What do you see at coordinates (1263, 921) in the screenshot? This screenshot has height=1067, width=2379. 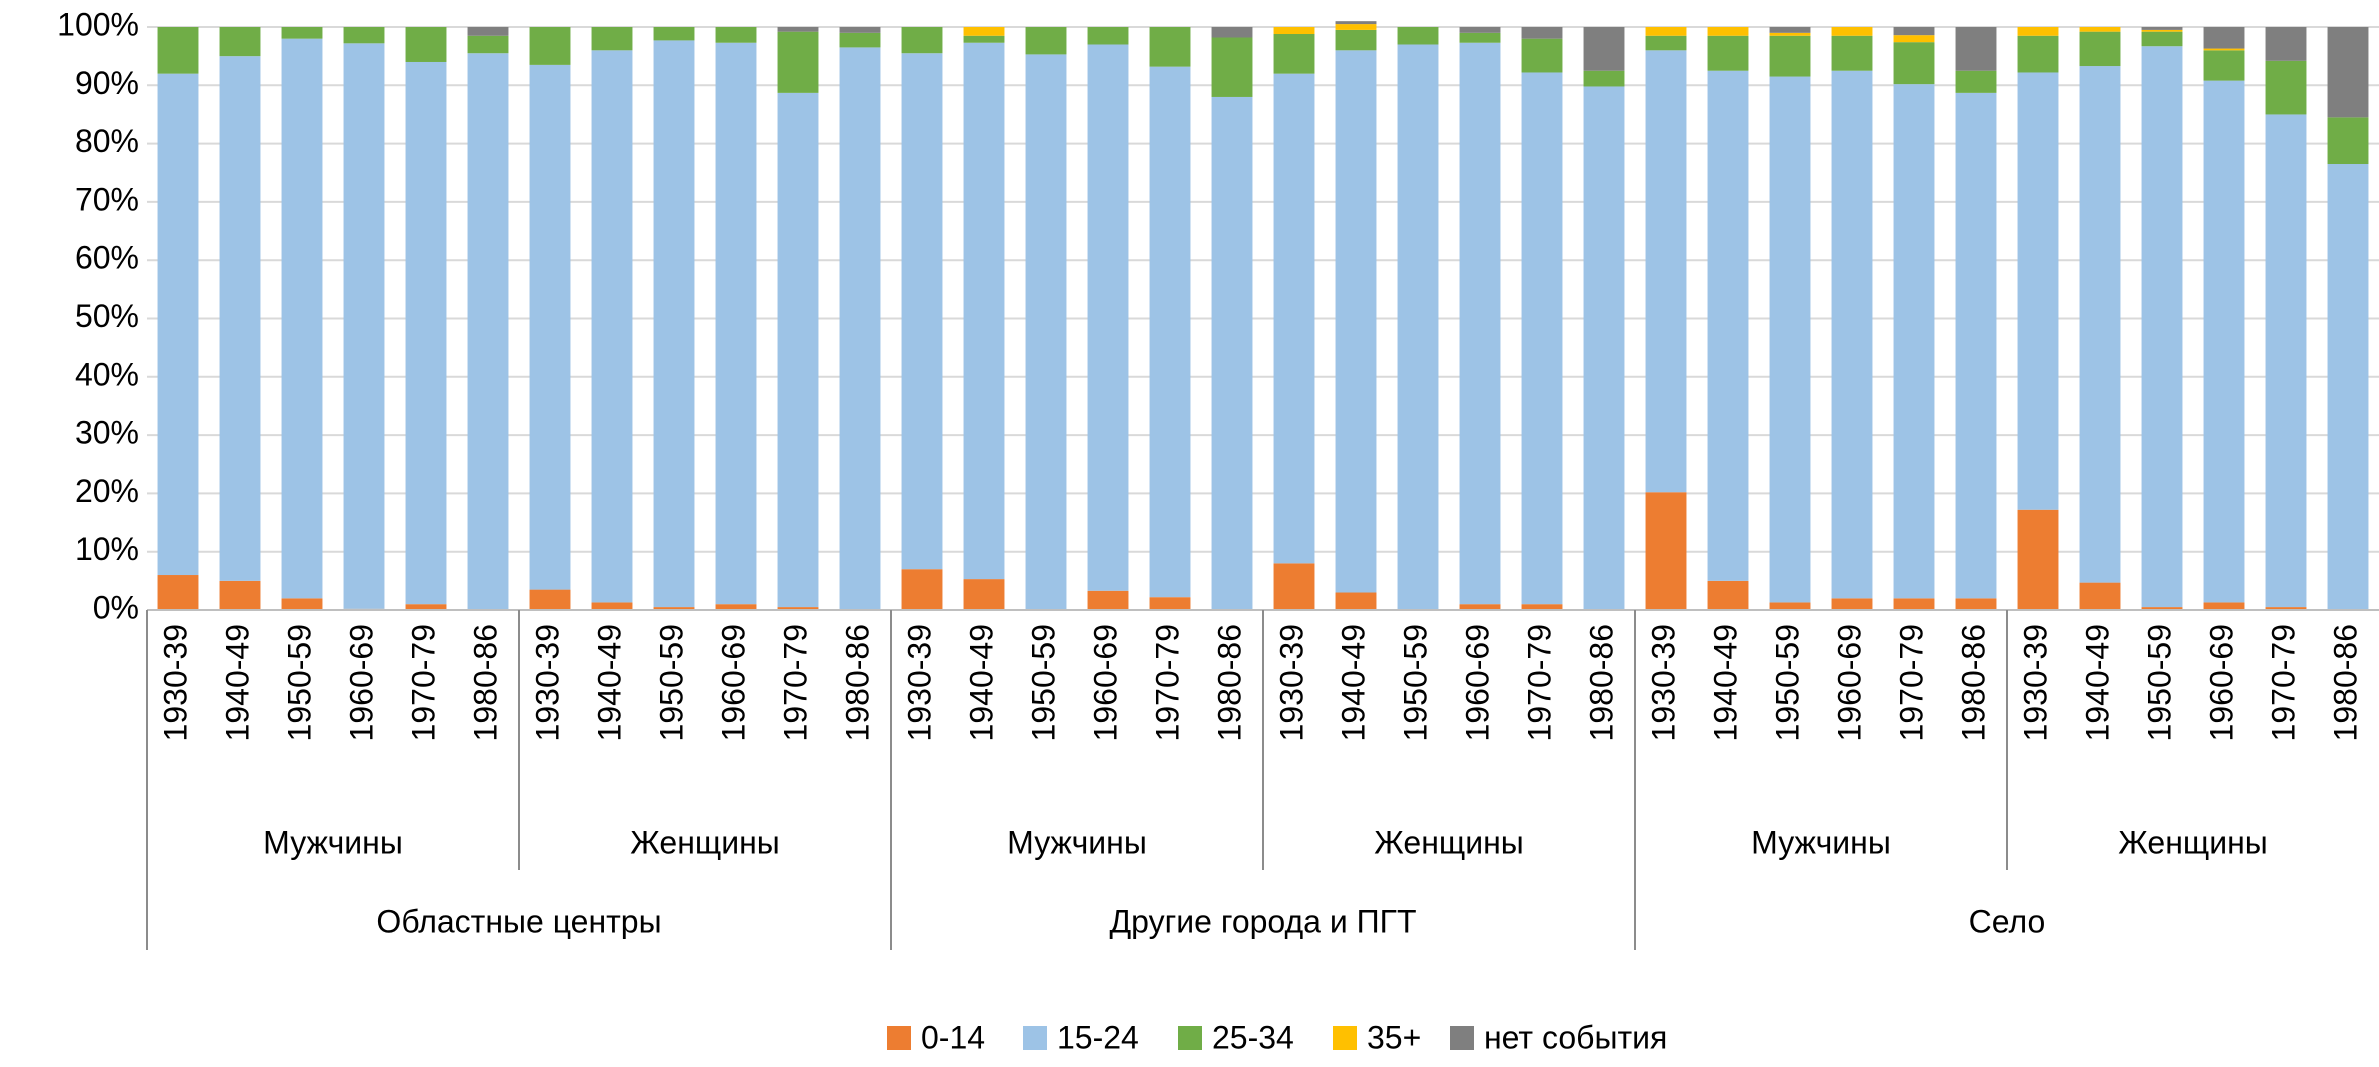 I see `group-label: Другие города и ПГТ` at bounding box center [1263, 921].